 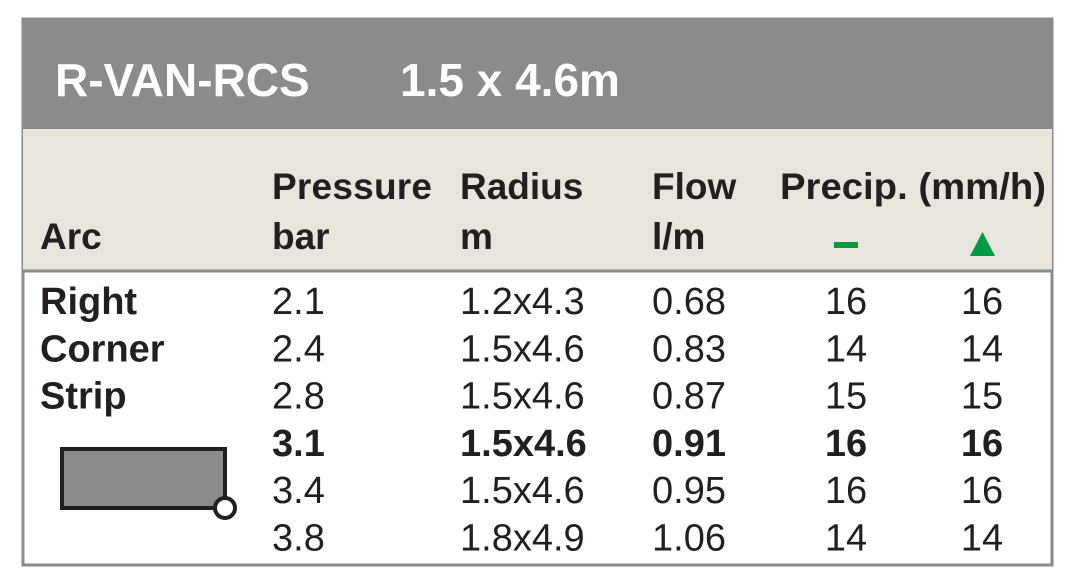 What do you see at coordinates (71, 236) in the screenshot?
I see `col-arc: Arc` at bounding box center [71, 236].